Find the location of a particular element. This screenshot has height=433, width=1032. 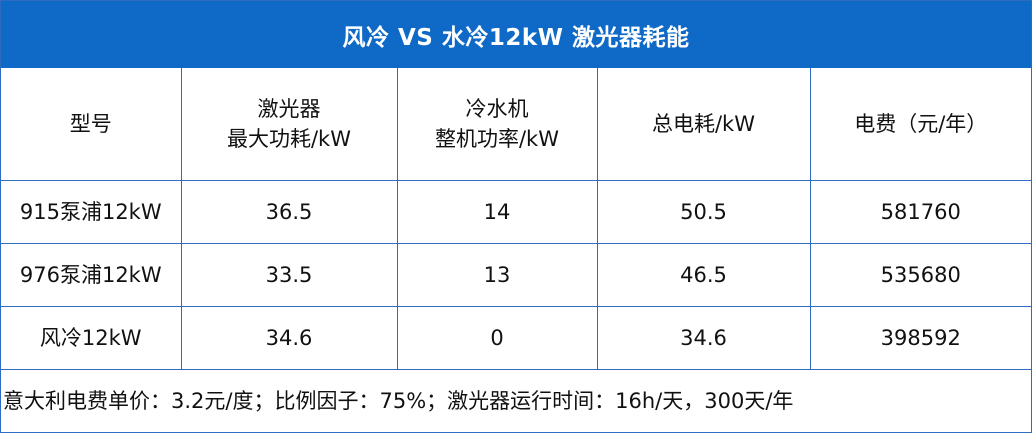

header-laser-max-power: 激光器 最大功耗/kW is located at coordinates (289, 124).